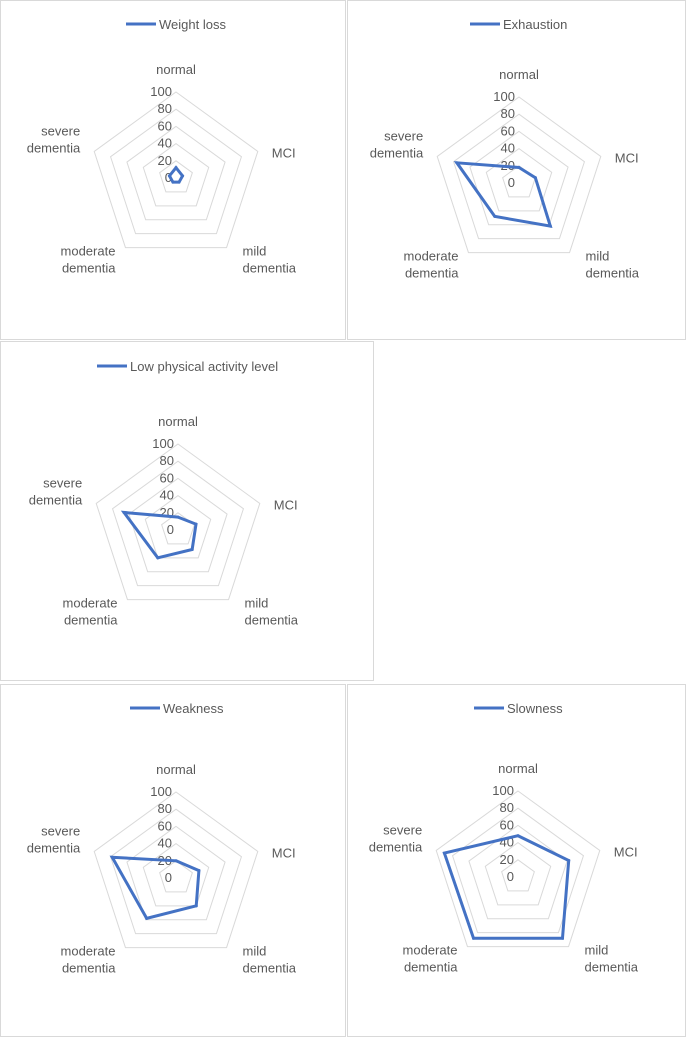 This screenshot has height=1038, width=686. What do you see at coordinates (535, 708) in the screenshot?
I see `legend-label: Slowness` at bounding box center [535, 708].